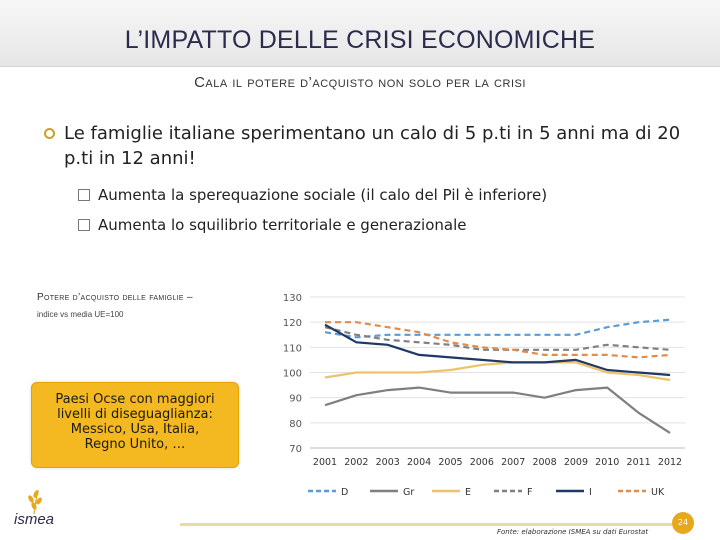 The height and width of the screenshot is (540, 720). I want to click on y-tick-label: 70, so click(295, 449).